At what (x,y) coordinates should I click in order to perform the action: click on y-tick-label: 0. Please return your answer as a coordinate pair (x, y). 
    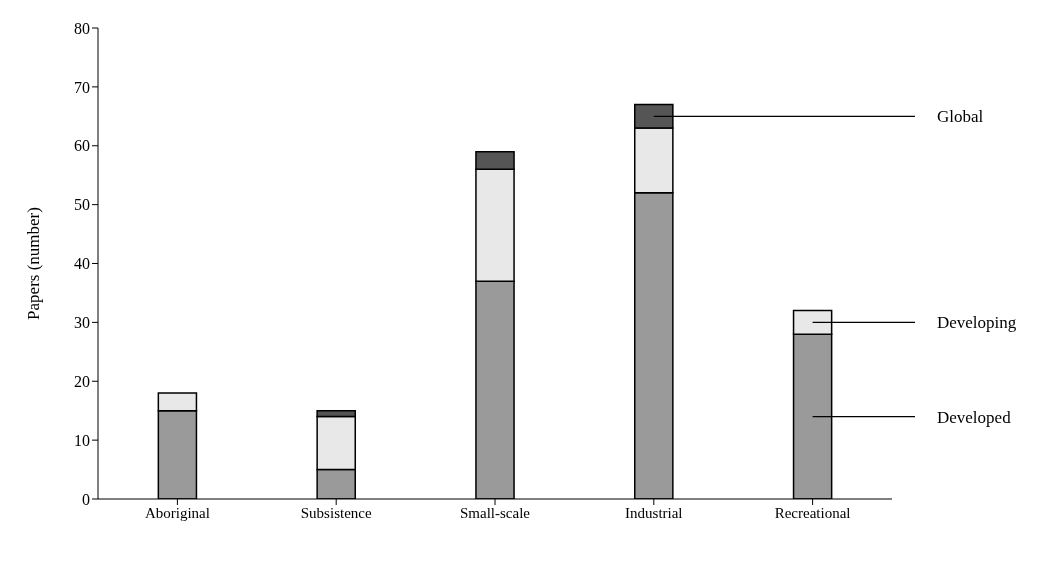
    Looking at the image, I should click on (86, 499).